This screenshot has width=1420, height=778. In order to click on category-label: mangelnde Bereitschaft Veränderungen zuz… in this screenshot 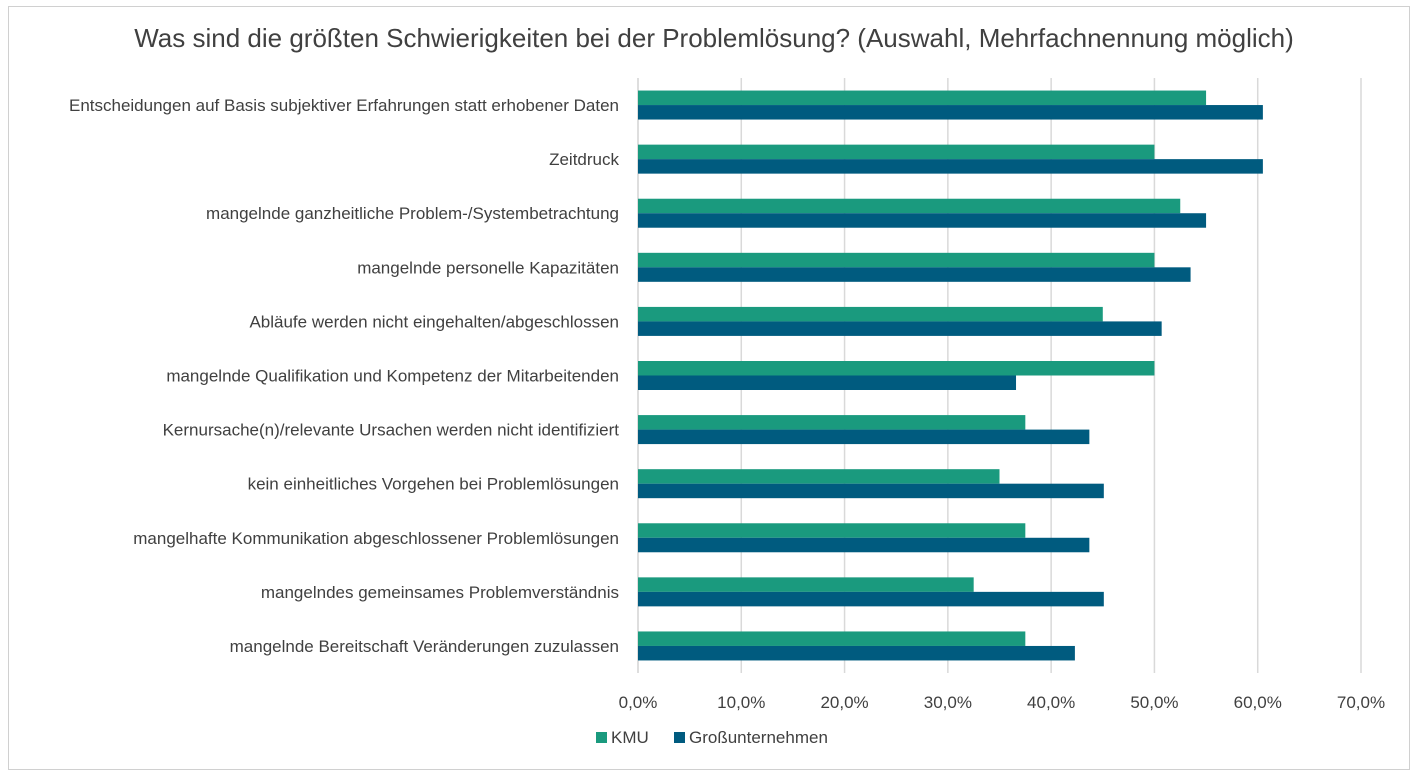, I will do `click(424, 646)`.